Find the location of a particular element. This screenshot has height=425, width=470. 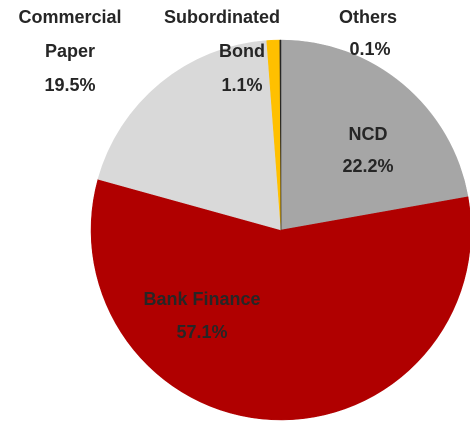

value-label: 22.2% is located at coordinates (367, 166).